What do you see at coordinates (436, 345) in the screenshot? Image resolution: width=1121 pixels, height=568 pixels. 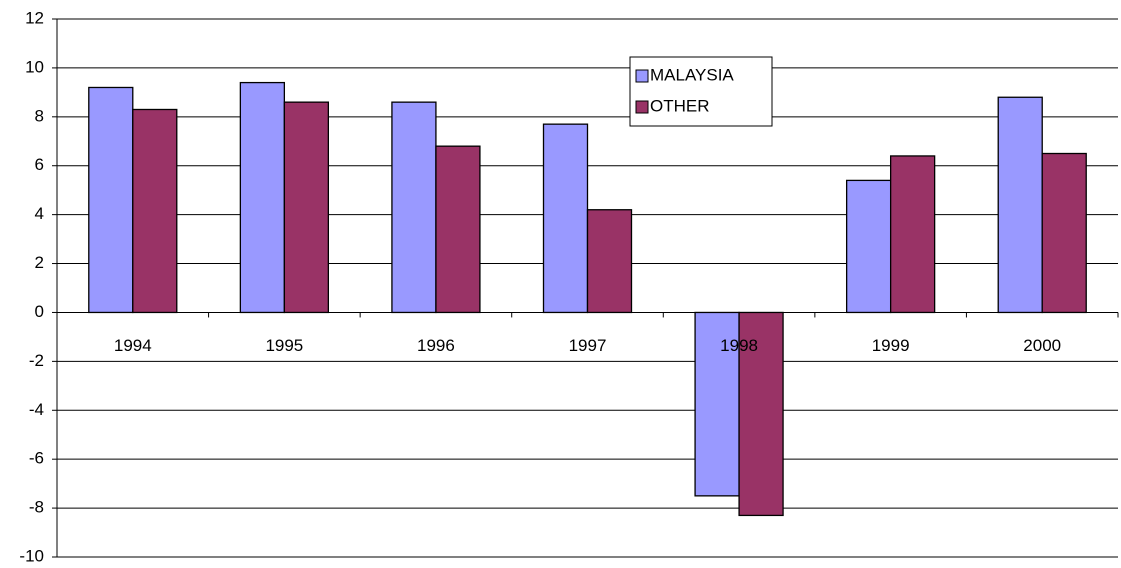 I see `x-tick-label: 1996` at bounding box center [436, 345].